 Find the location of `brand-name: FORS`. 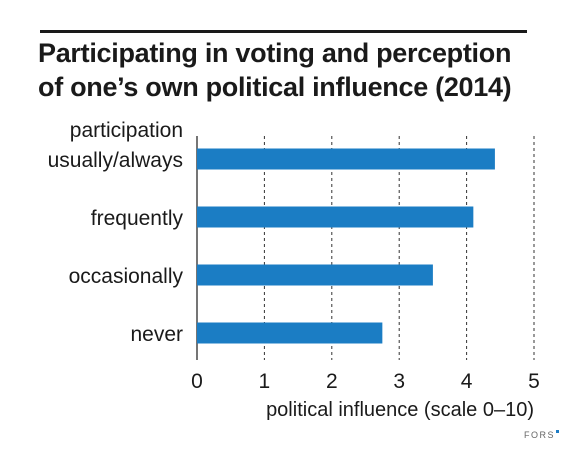

brand-name: FORS is located at coordinates (539, 435).